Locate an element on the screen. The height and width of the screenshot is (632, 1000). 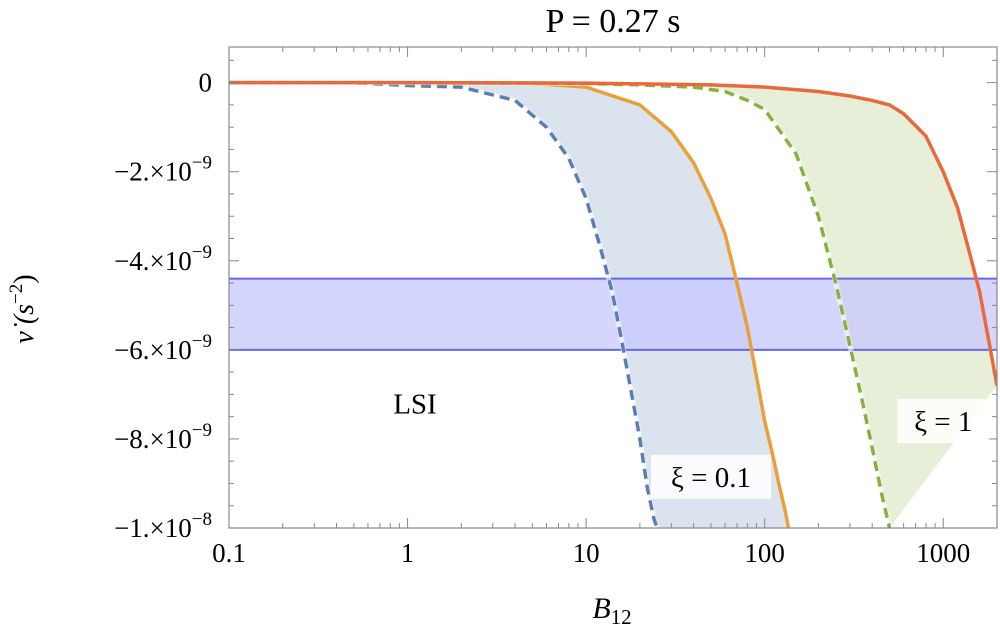
y-tick-label-5: −1.×10−8 is located at coordinates (163, 526).